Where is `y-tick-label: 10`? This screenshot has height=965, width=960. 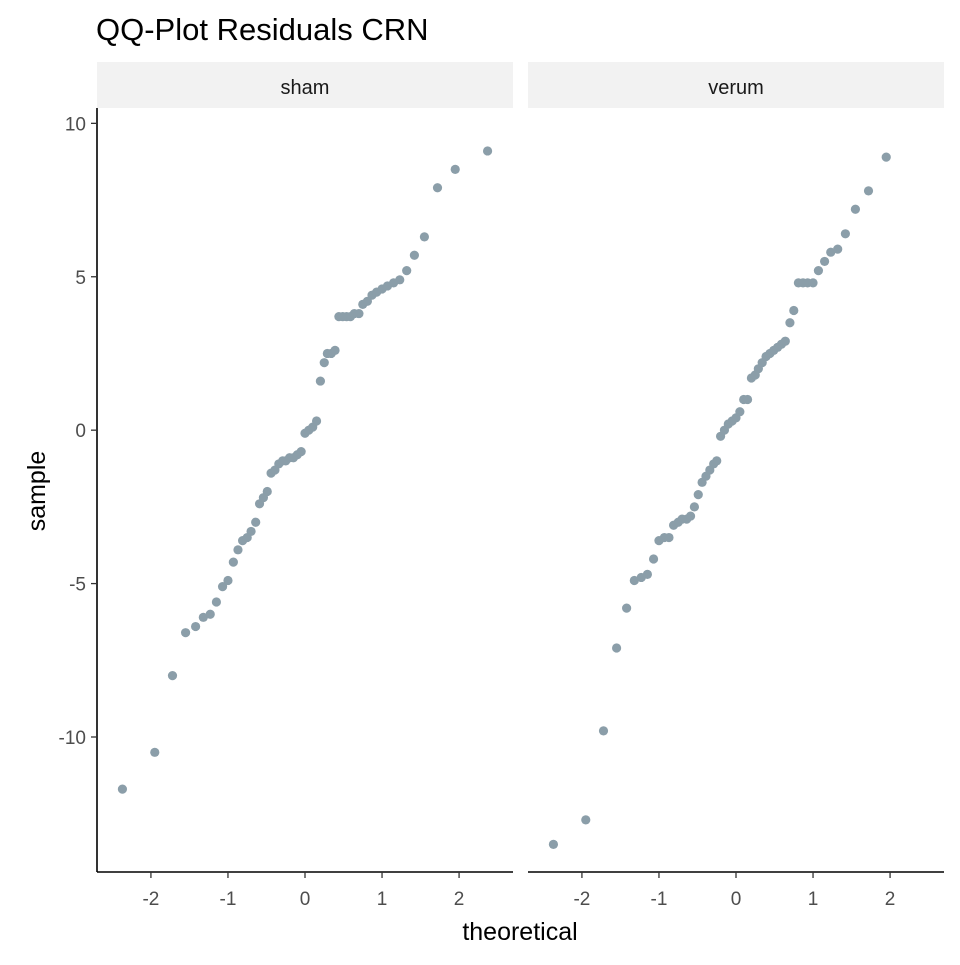 y-tick-label: 10 is located at coordinates (75, 124).